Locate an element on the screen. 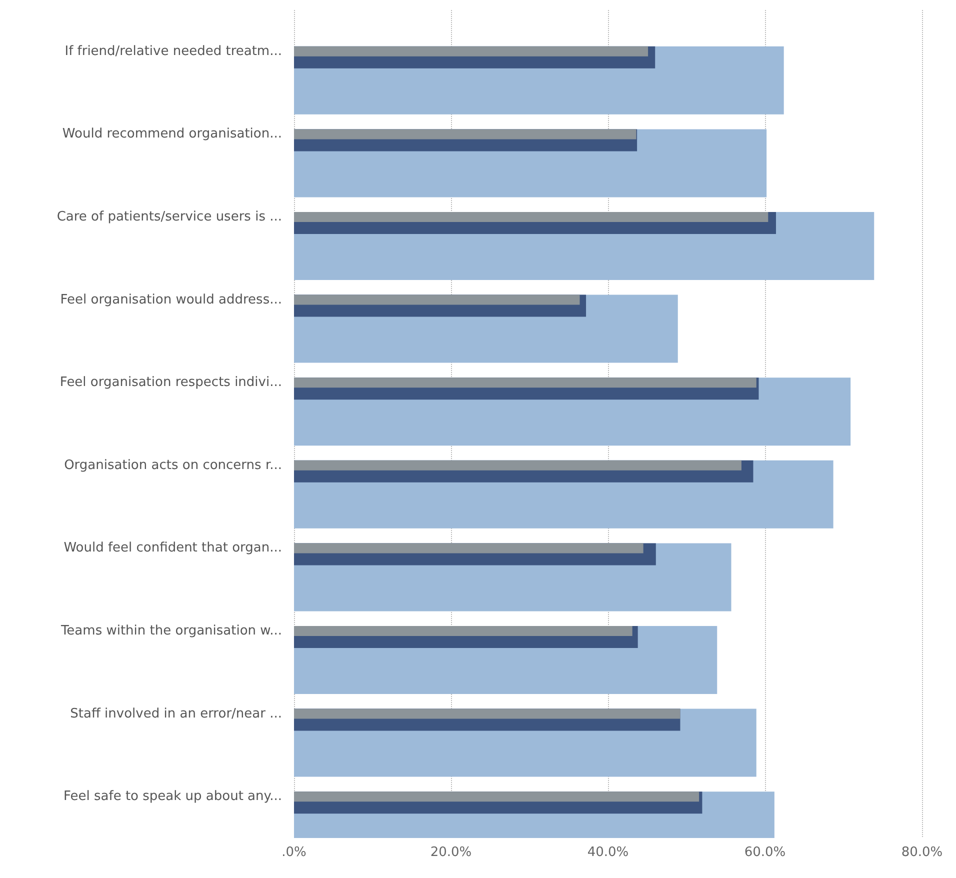 Image resolution: width=956 pixels, height=878 pixels. x-tick-label: 20.0% is located at coordinates (451, 852).